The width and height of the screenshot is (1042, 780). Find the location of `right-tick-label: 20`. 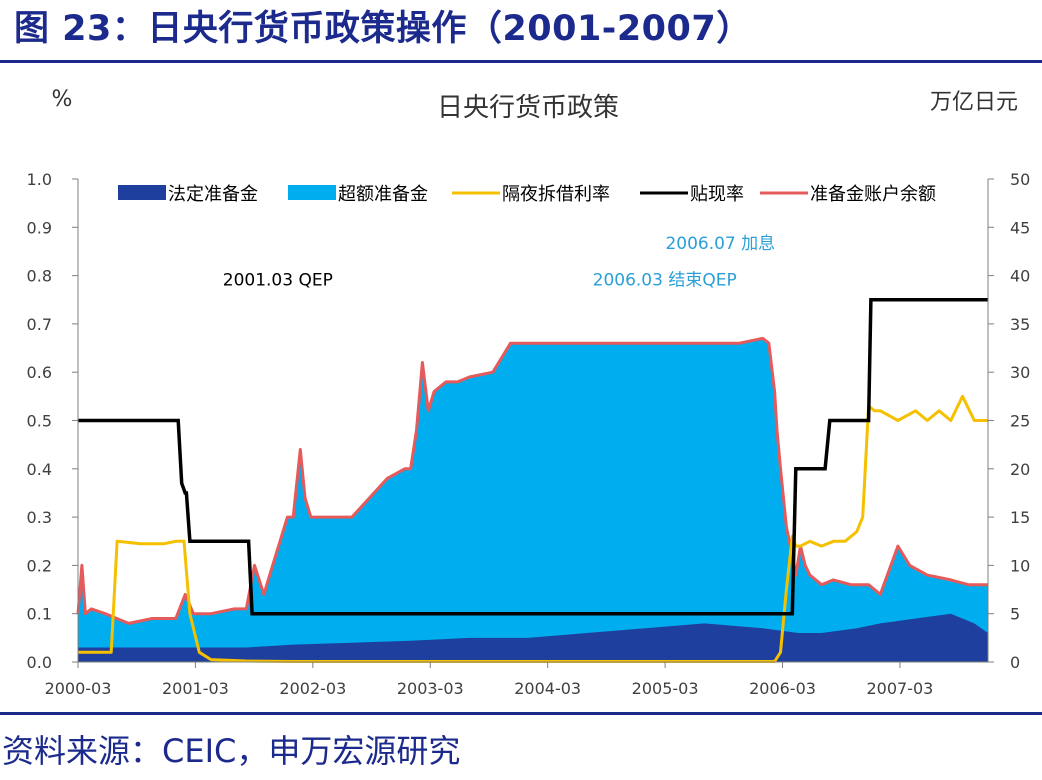

right-tick-label: 20 is located at coordinates (1020, 469).